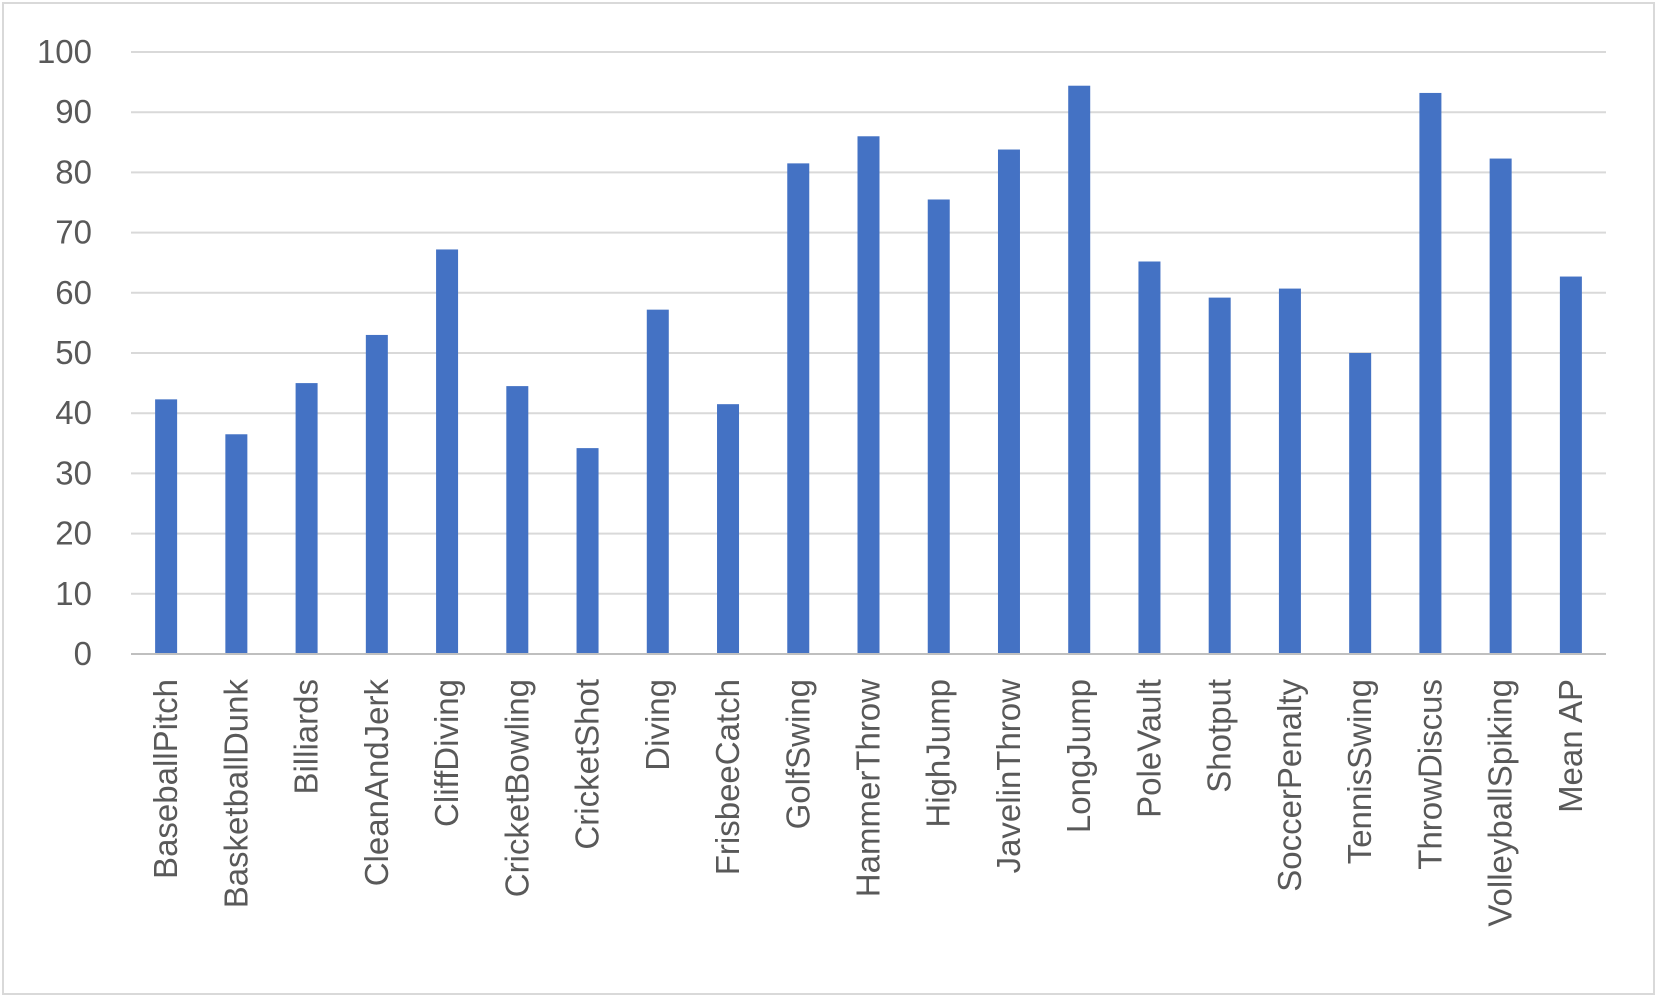 The height and width of the screenshot is (999, 1659). I want to click on x-category-label: LongJump, so click(1078, 756).